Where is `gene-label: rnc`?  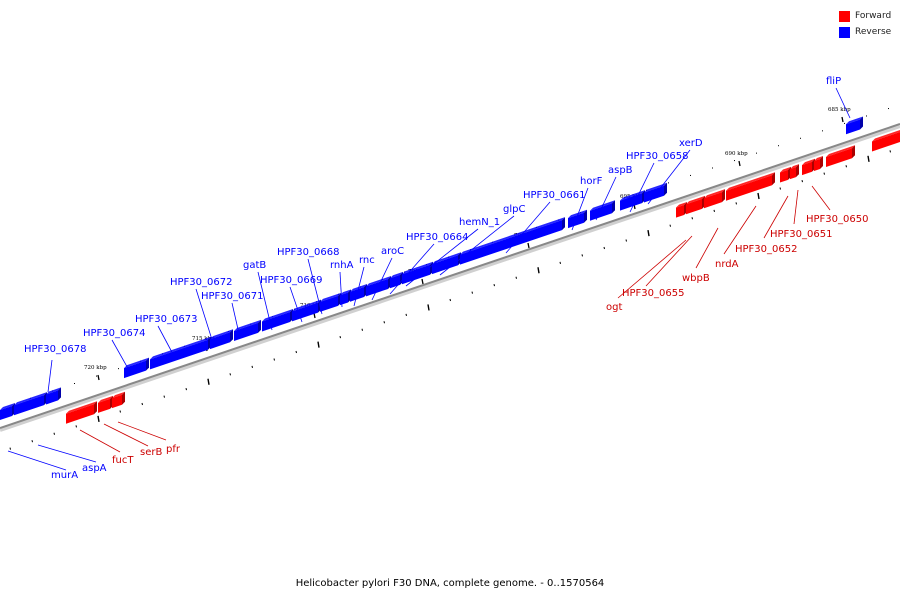
gene-label: rnc is located at coordinates (367, 260).